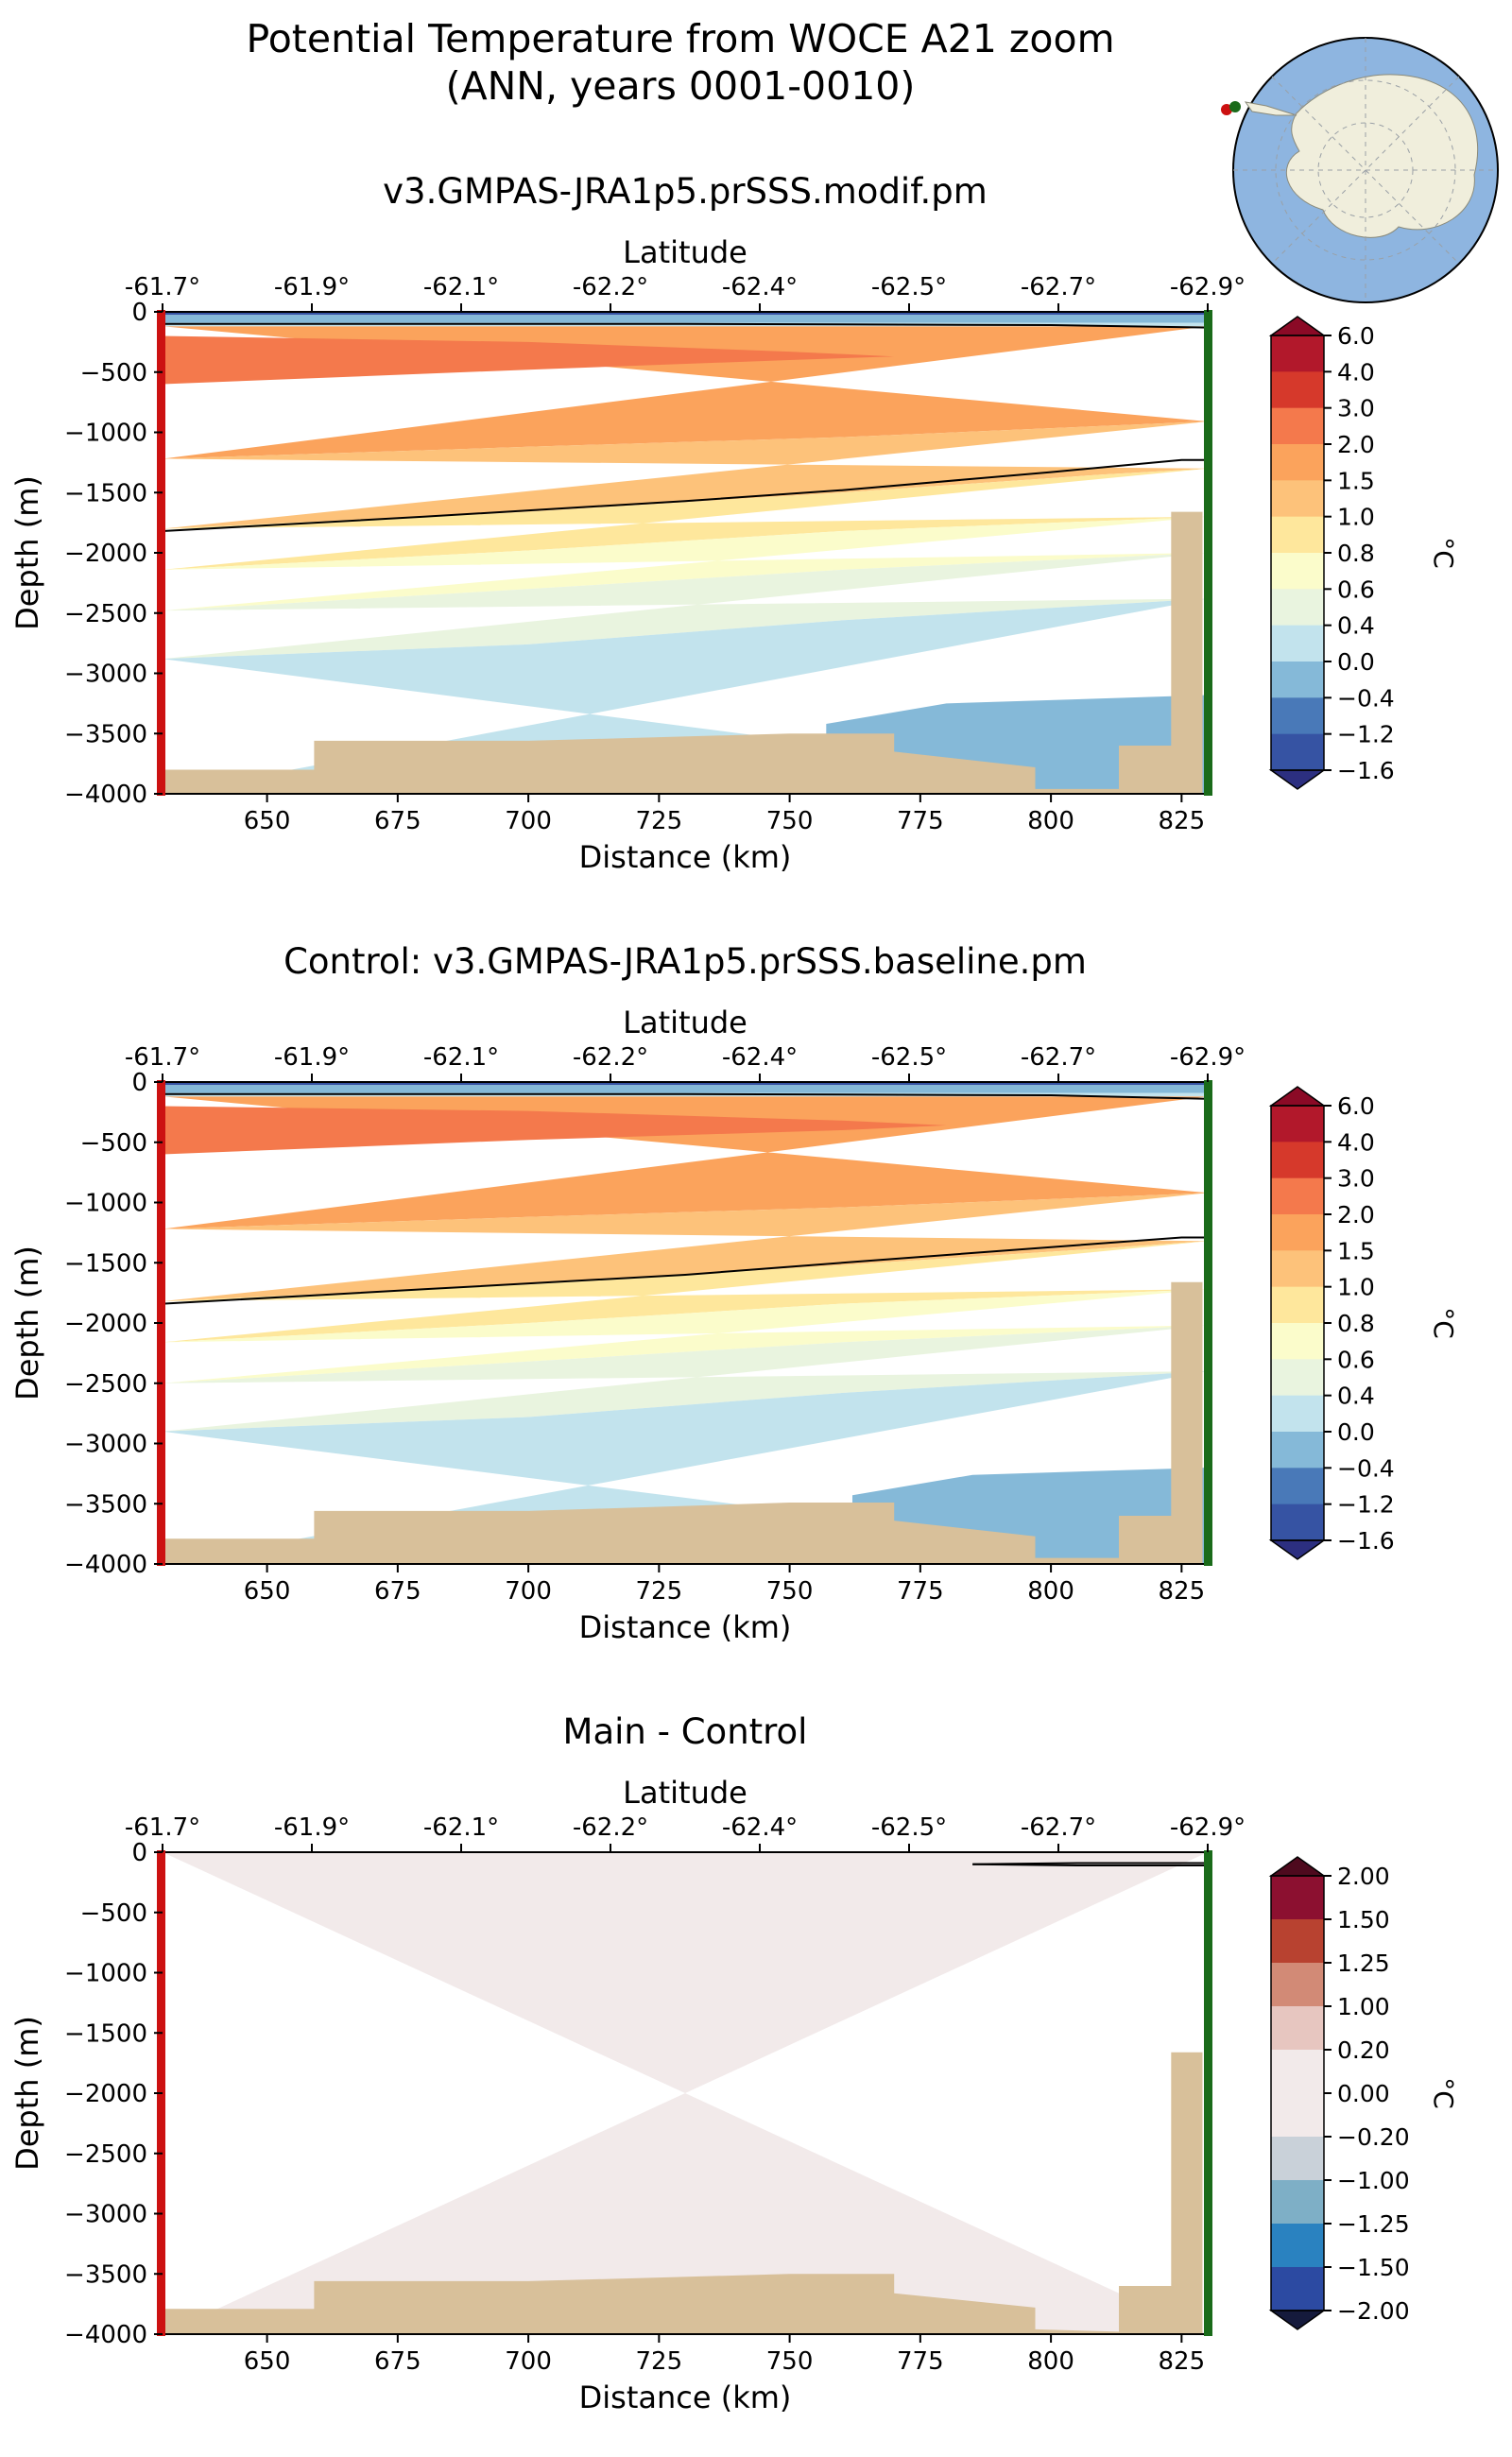  I want to click on x-tick-label: 700, so click(528, 1591).